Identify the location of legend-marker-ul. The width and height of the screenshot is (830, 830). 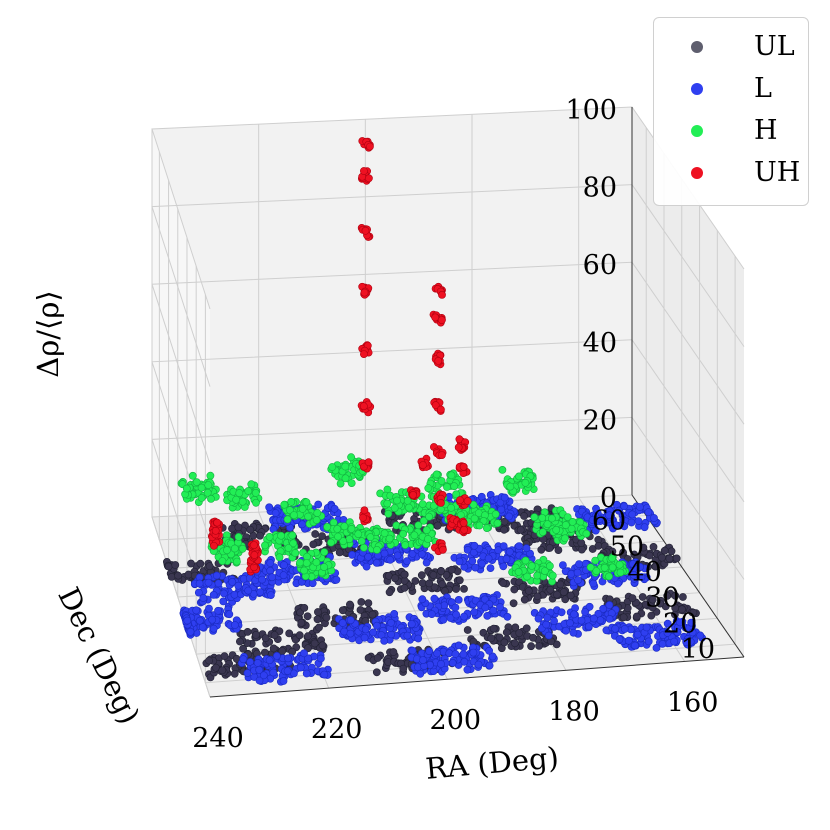
(697, 47).